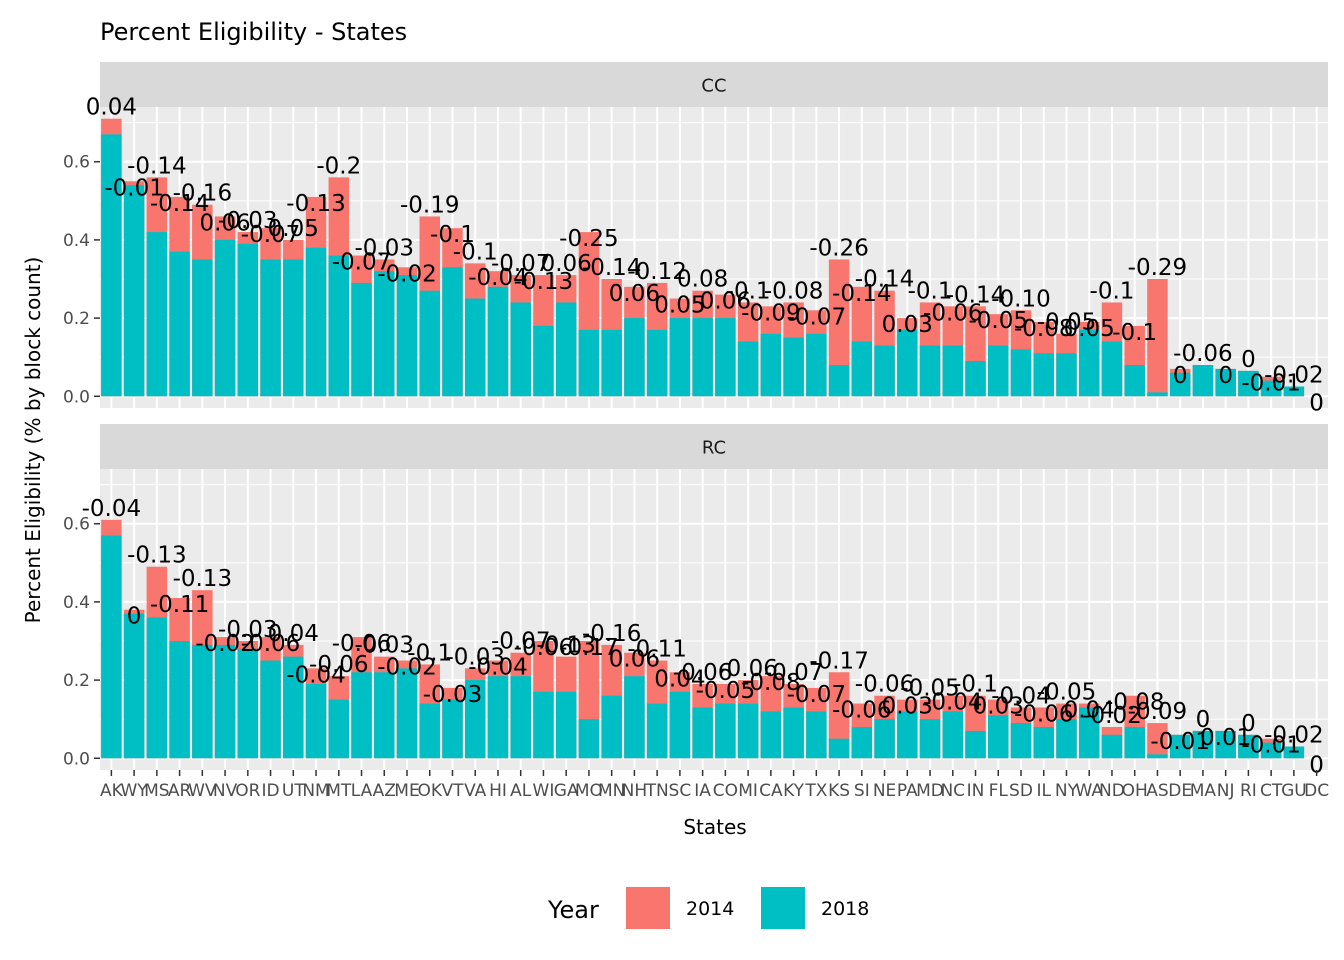 This screenshot has width=1344, height=960. I want to click on data-label-VA: -0.1, so click(475, 252).